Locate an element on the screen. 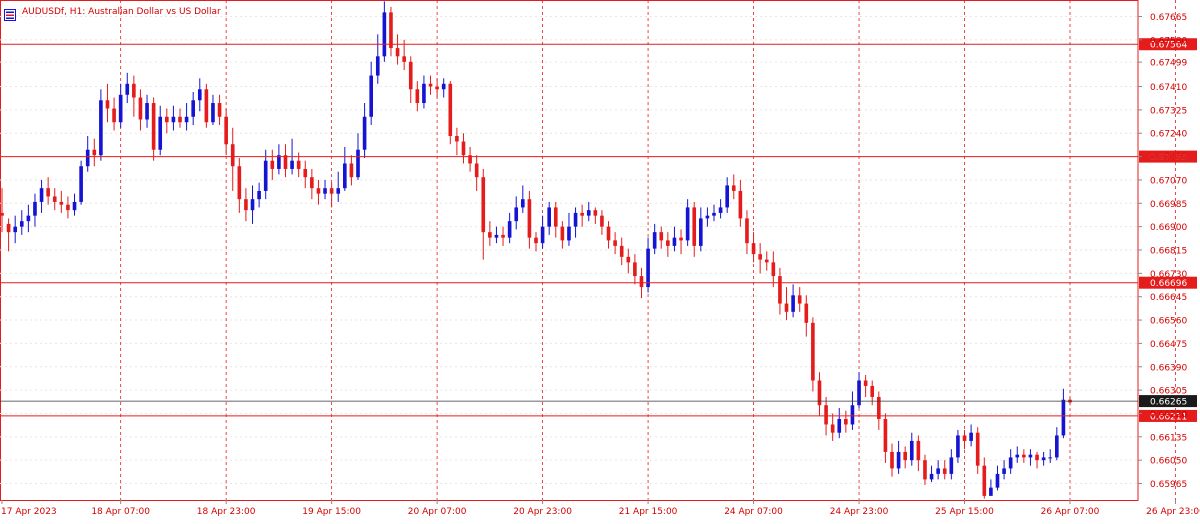 The width and height of the screenshot is (1200, 524). current-price-tag is located at coordinates (1168, 401).